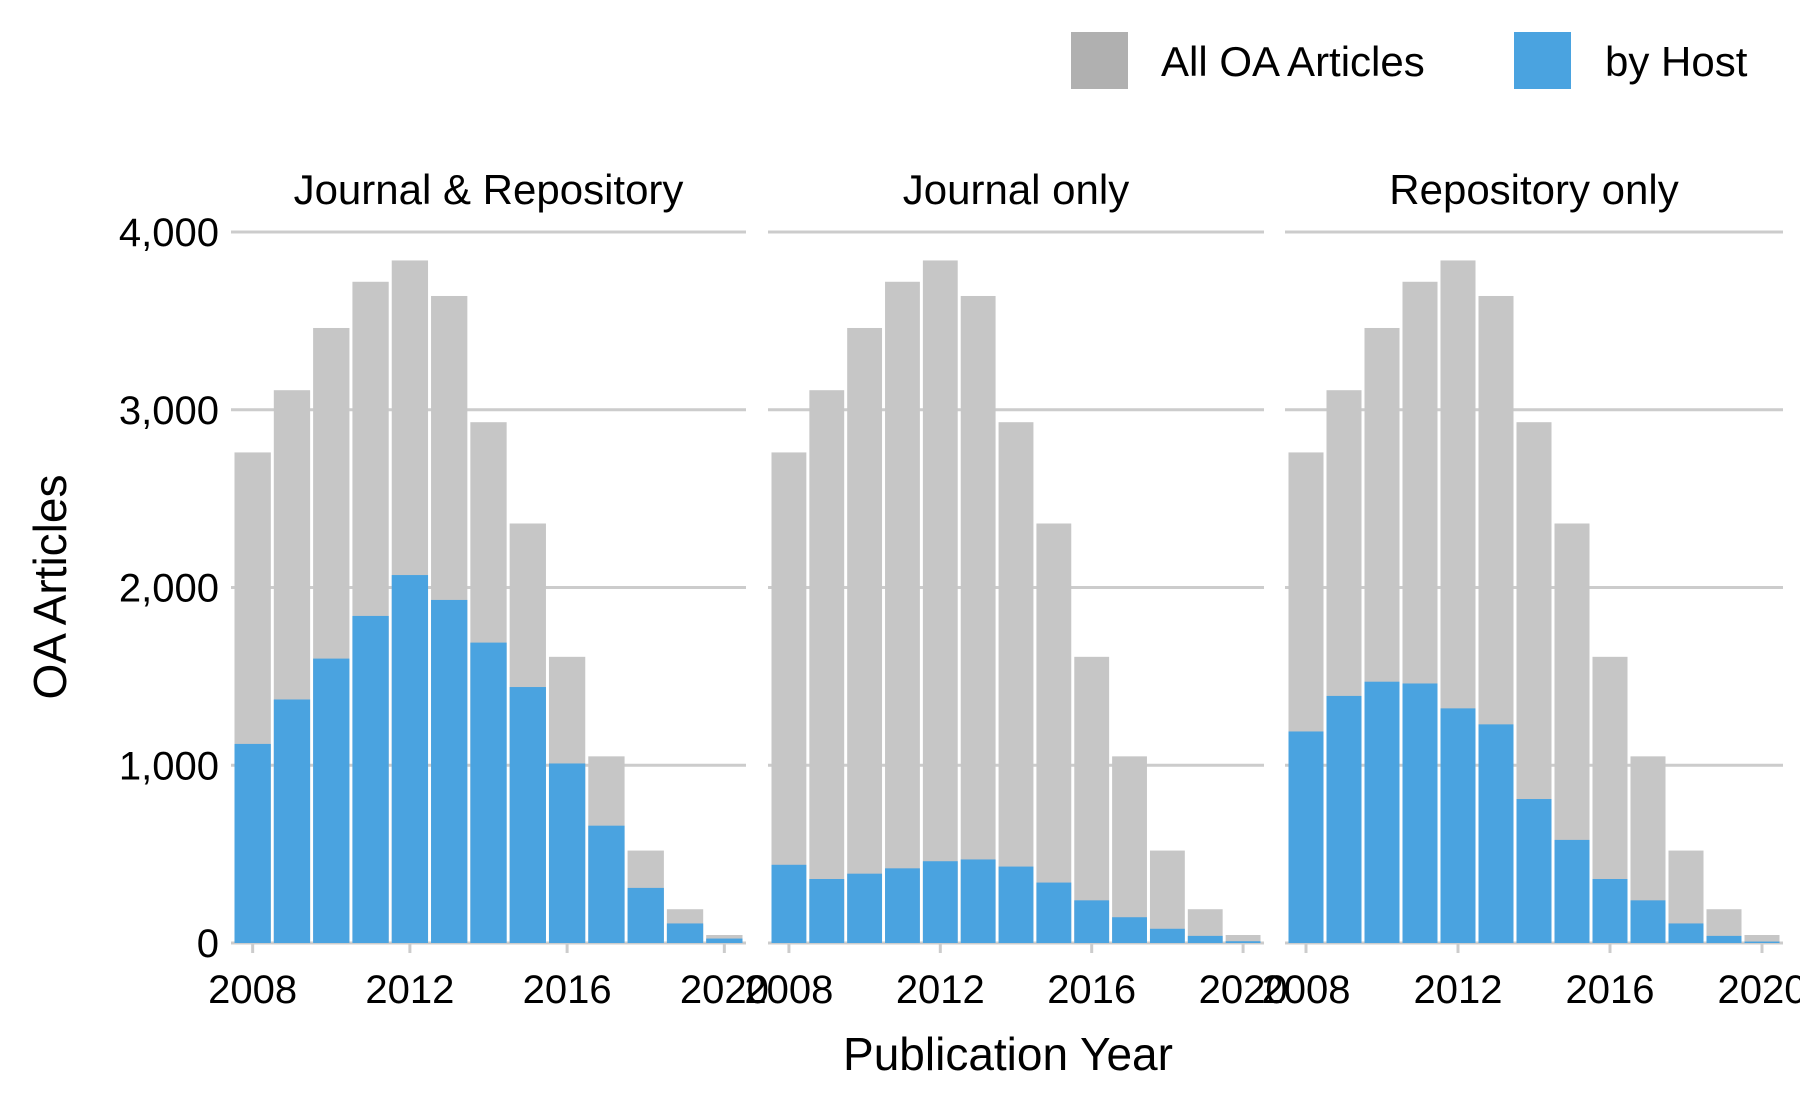 The height and width of the screenshot is (1117, 1800). I want to click on facet-title: Journal only, so click(1016, 189).